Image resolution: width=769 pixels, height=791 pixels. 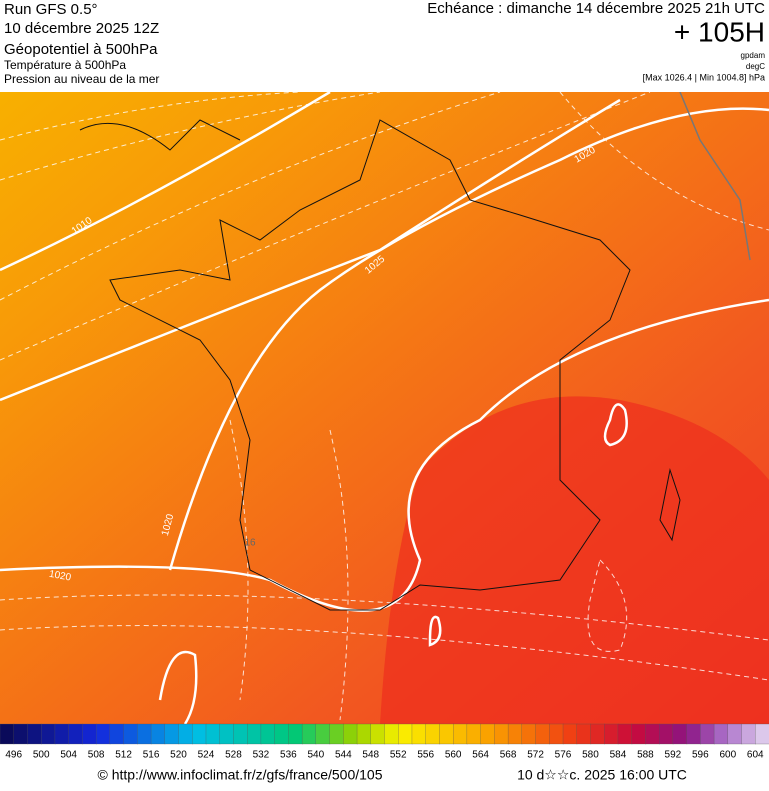 What do you see at coordinates (755, 66) in the screenshot?
I see `unit: degC` at bounding box center [755, 66].